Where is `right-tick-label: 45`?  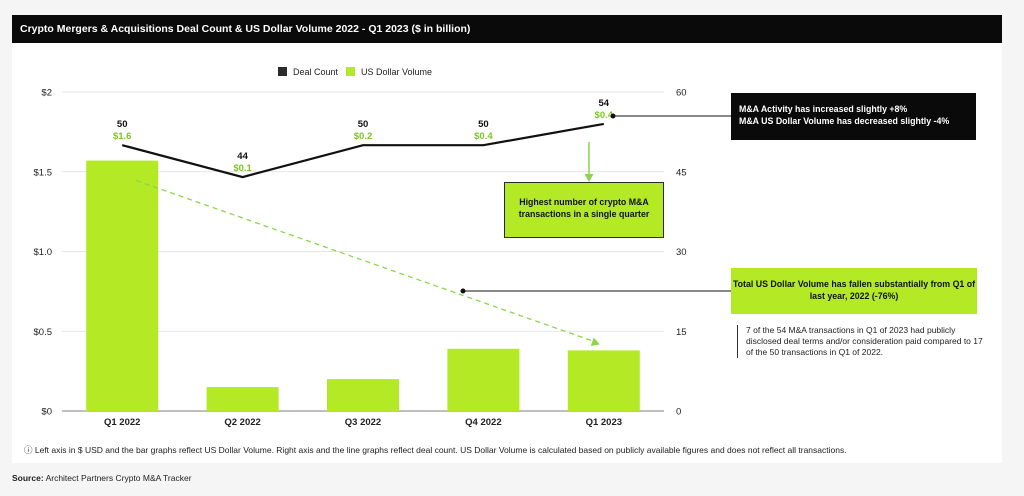
right-tick-label: 45 is located at coordinates (681, 172).